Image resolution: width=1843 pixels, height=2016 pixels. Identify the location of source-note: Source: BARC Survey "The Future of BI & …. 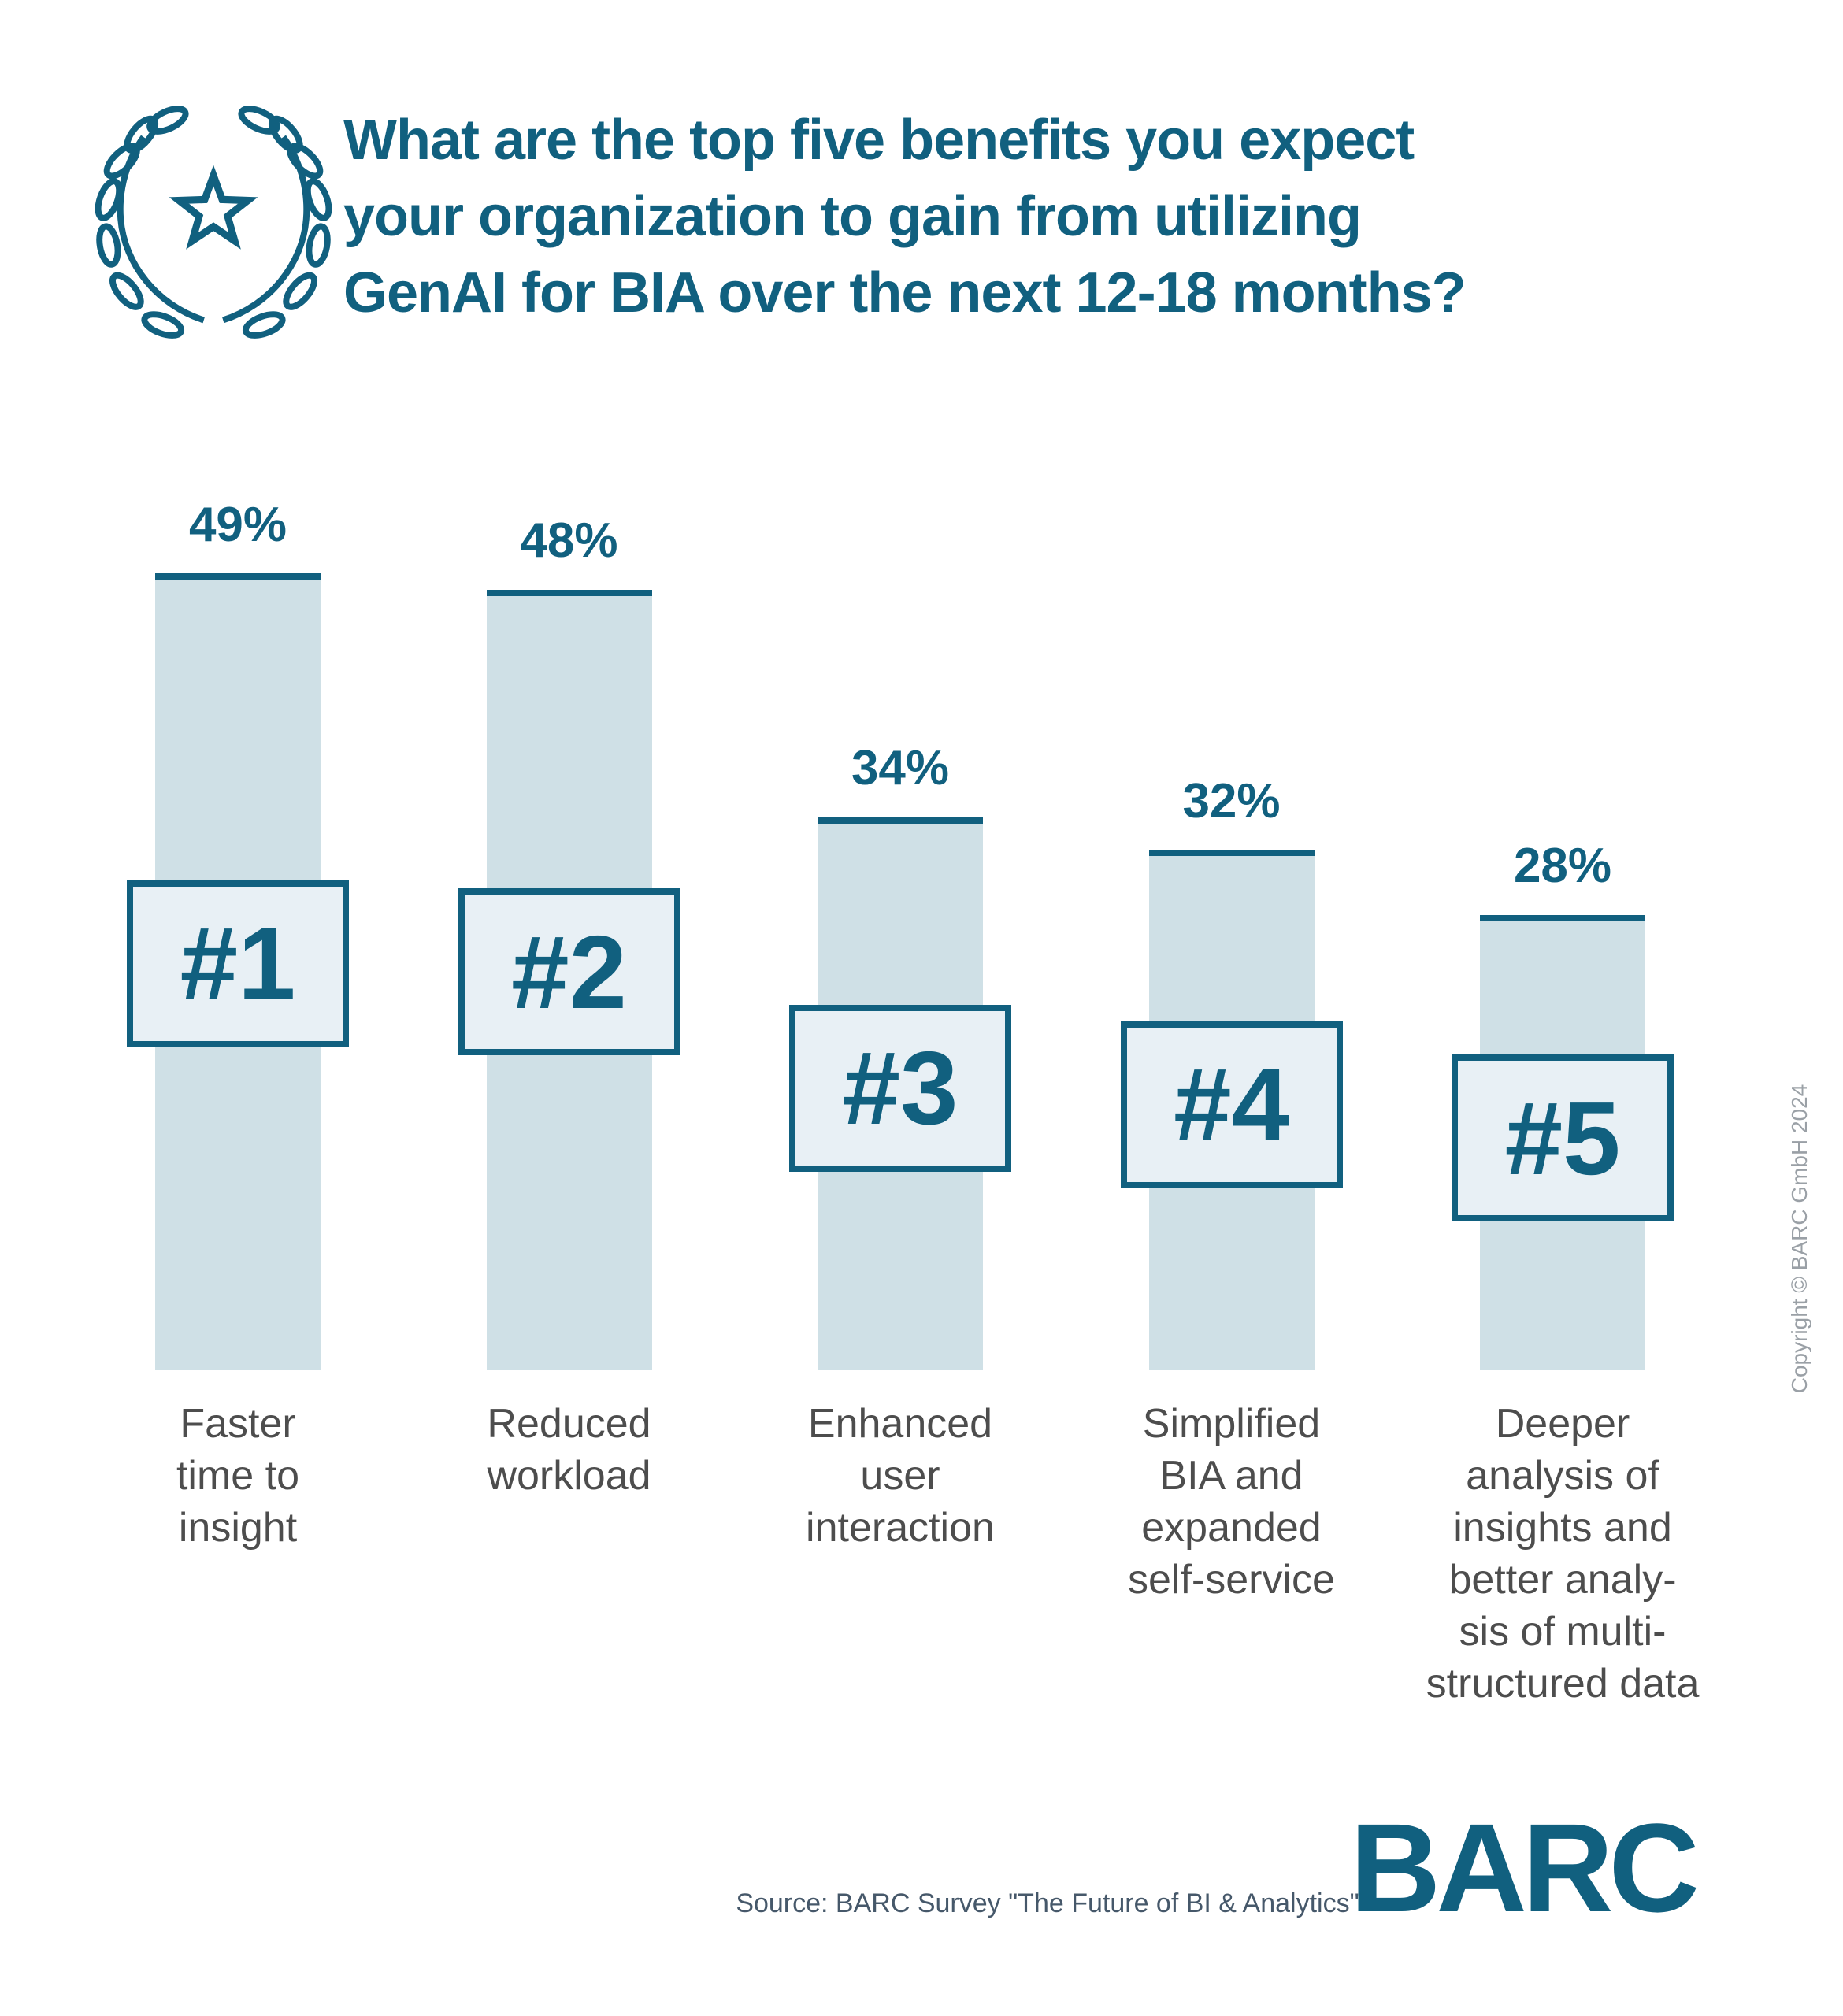
(1047, 1903).